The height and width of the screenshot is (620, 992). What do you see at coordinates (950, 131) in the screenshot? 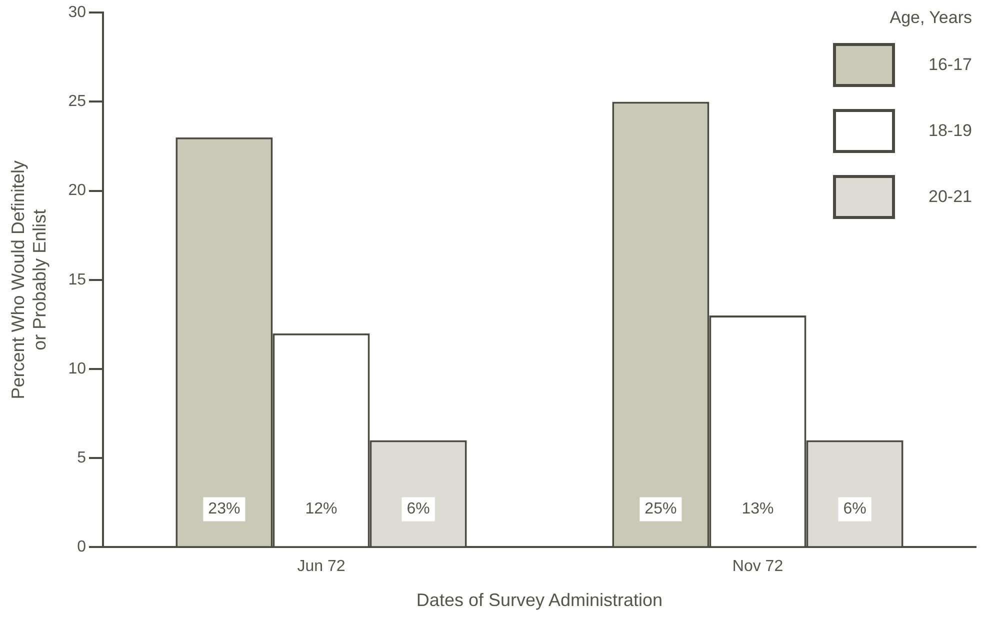
I see `text: 18-19` at bounding box center [950, 131].